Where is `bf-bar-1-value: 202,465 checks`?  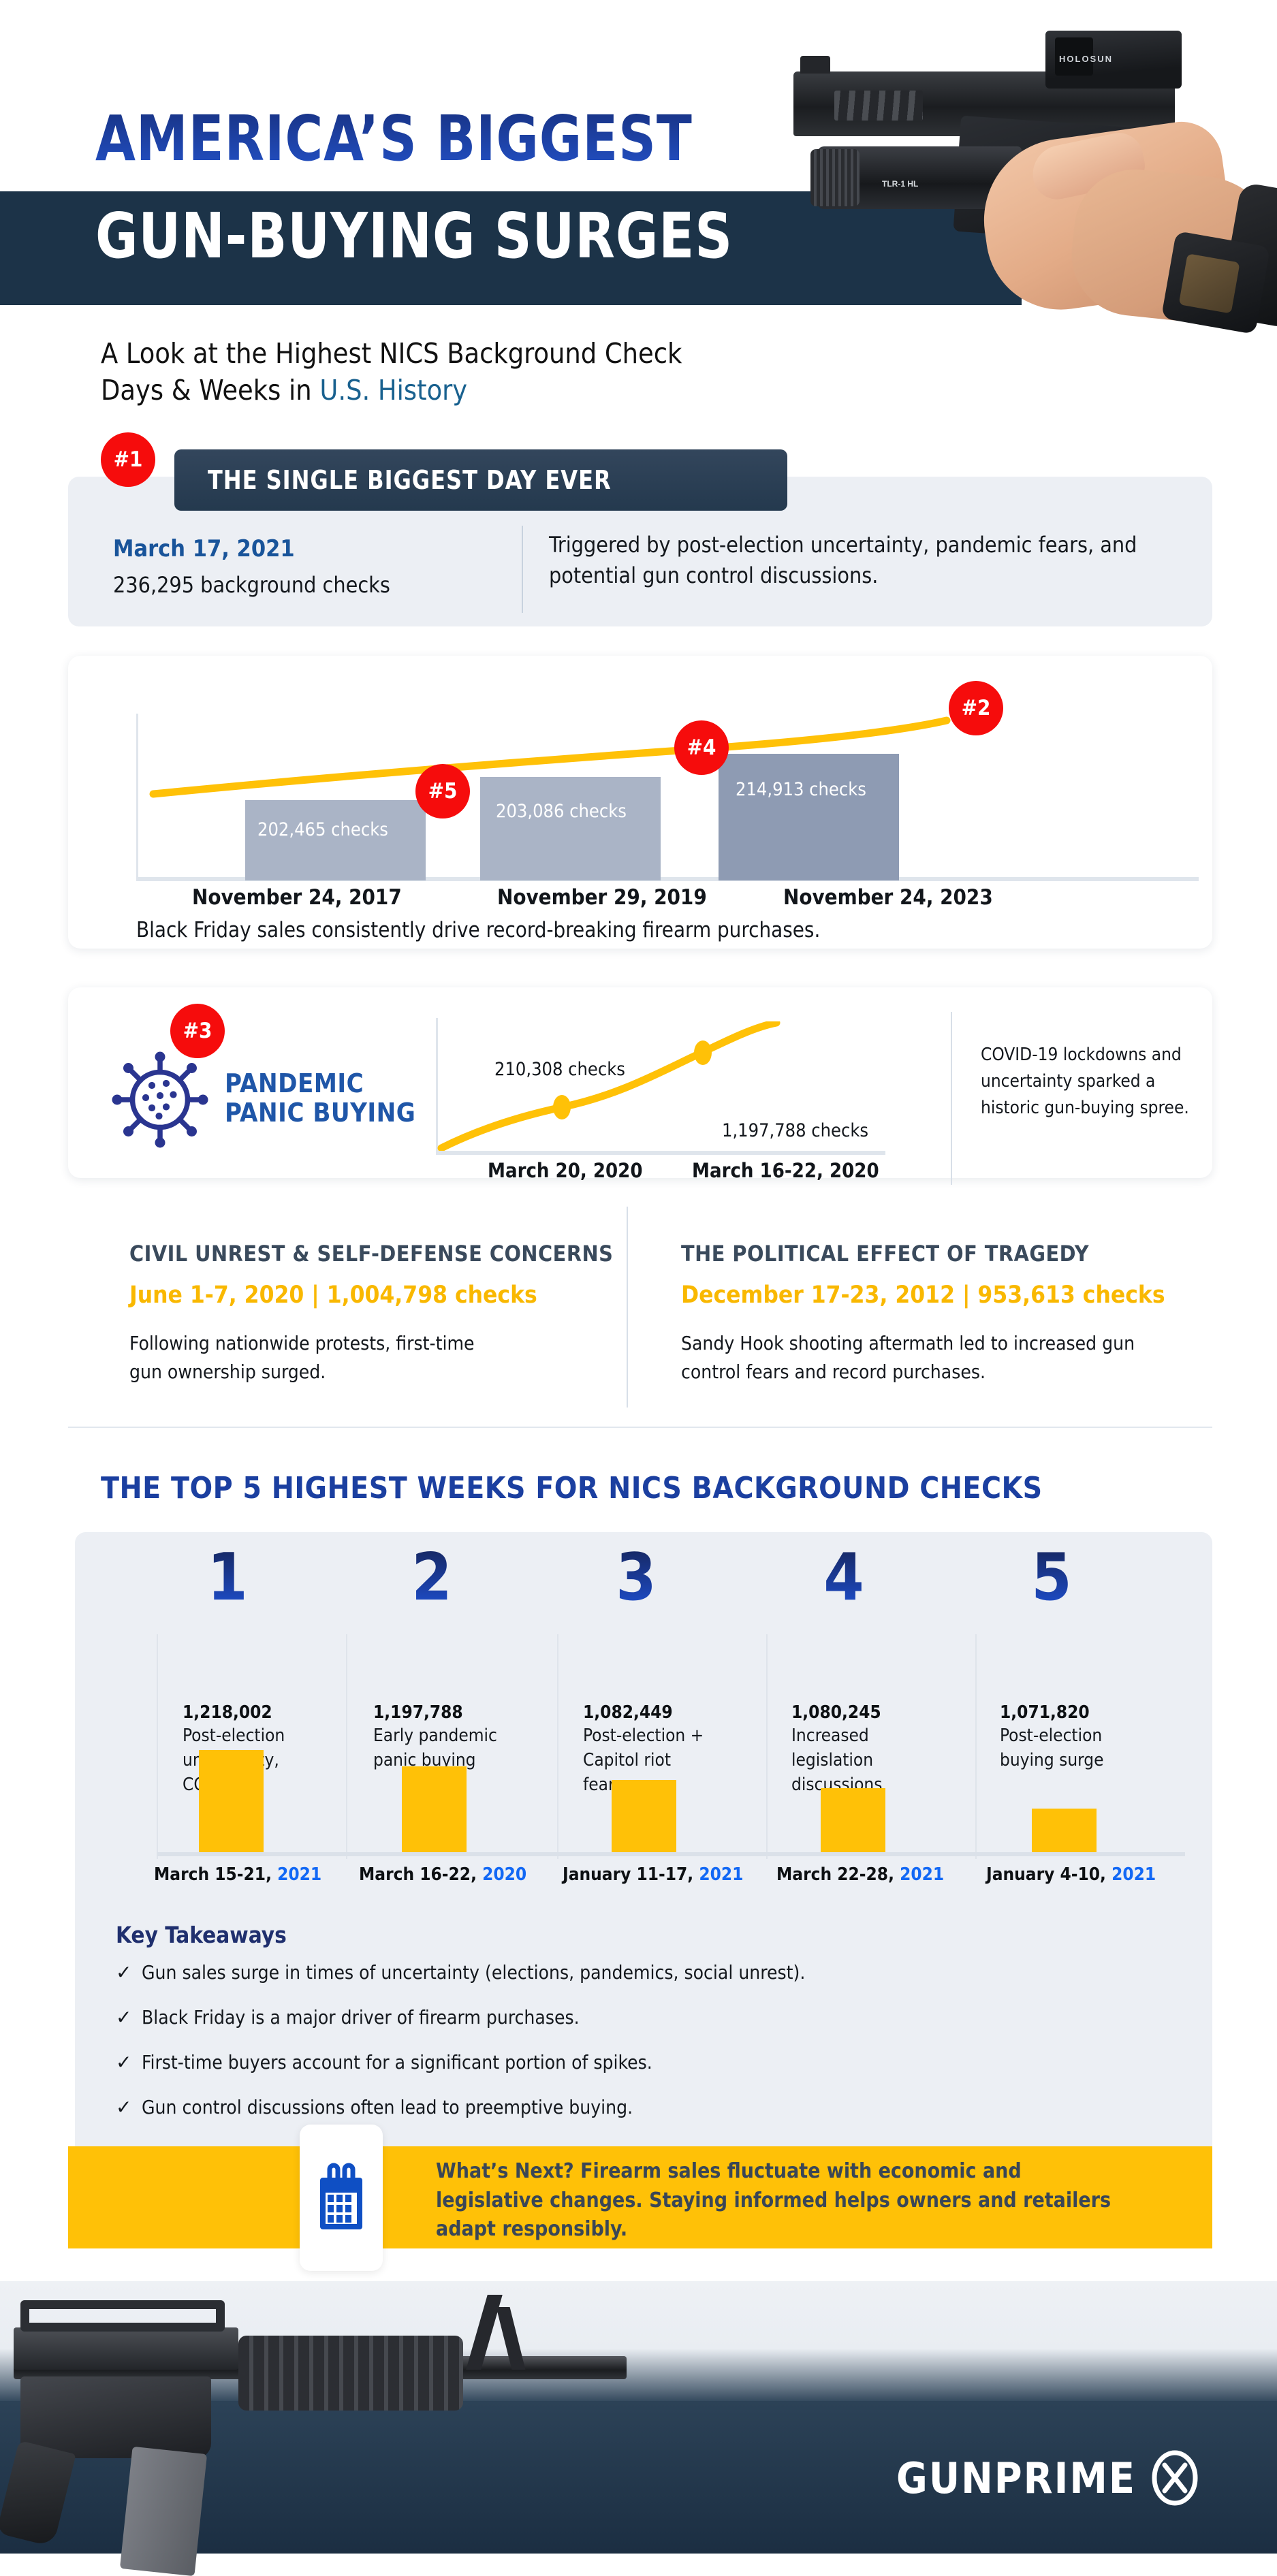
bf-bar-1-value: 202,465 checks is located at coordinates (322, 829).